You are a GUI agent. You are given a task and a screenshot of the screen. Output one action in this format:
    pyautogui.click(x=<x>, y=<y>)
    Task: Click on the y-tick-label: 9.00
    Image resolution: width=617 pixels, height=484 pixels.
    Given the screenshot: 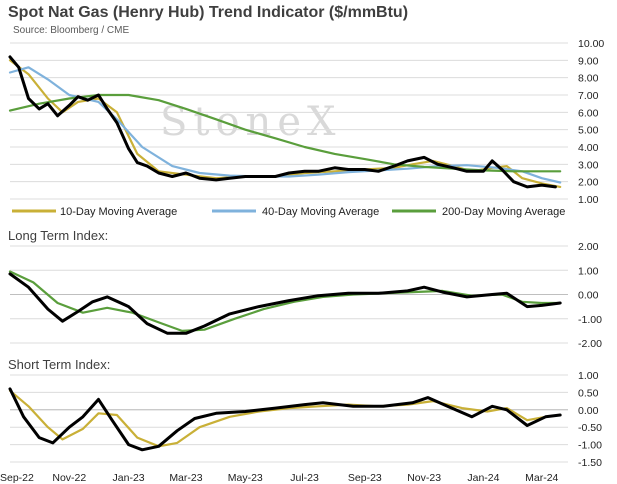 What is the action you would take?
    pyautogui.click(x=588, y=61)
    